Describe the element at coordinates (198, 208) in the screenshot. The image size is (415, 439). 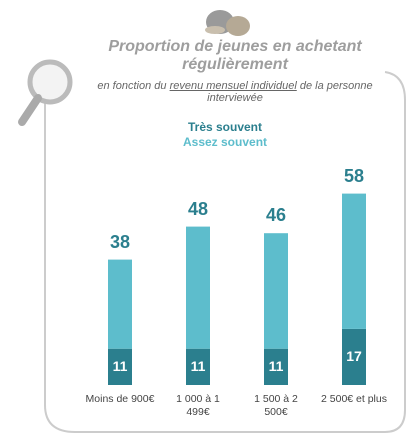
I see `total-label: 48` at that location.